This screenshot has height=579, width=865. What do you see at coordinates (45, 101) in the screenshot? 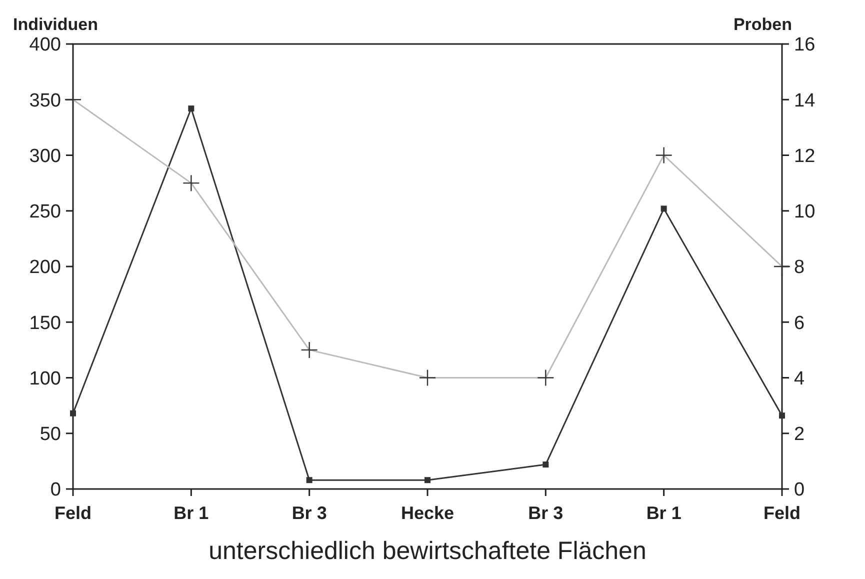
I see `y-tick-label: 350` at bounding box center [45, 101].